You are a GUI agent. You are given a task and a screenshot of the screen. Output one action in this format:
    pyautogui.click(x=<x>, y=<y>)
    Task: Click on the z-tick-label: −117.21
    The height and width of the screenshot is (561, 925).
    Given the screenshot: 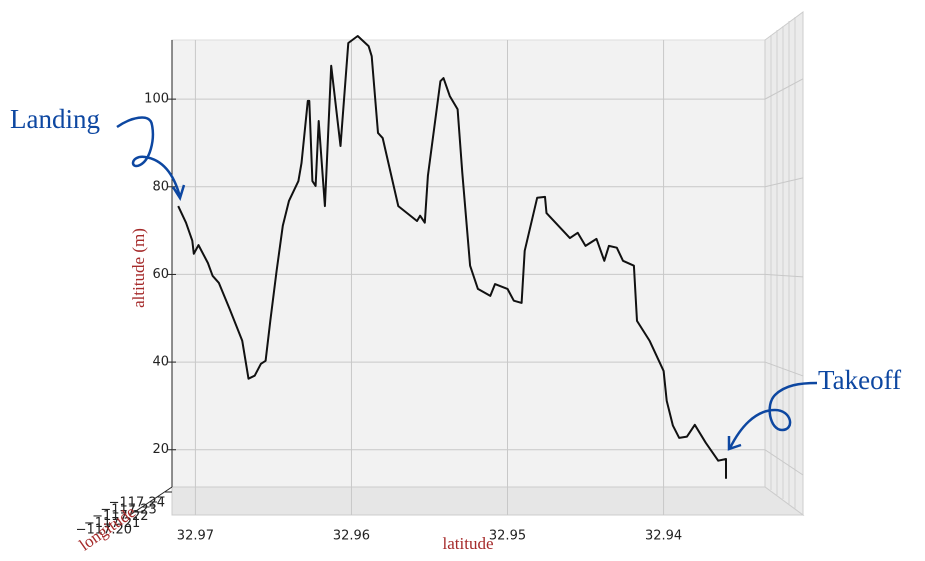 What is the action you would take?
    pyautogui.click(x=112, y=523)
    